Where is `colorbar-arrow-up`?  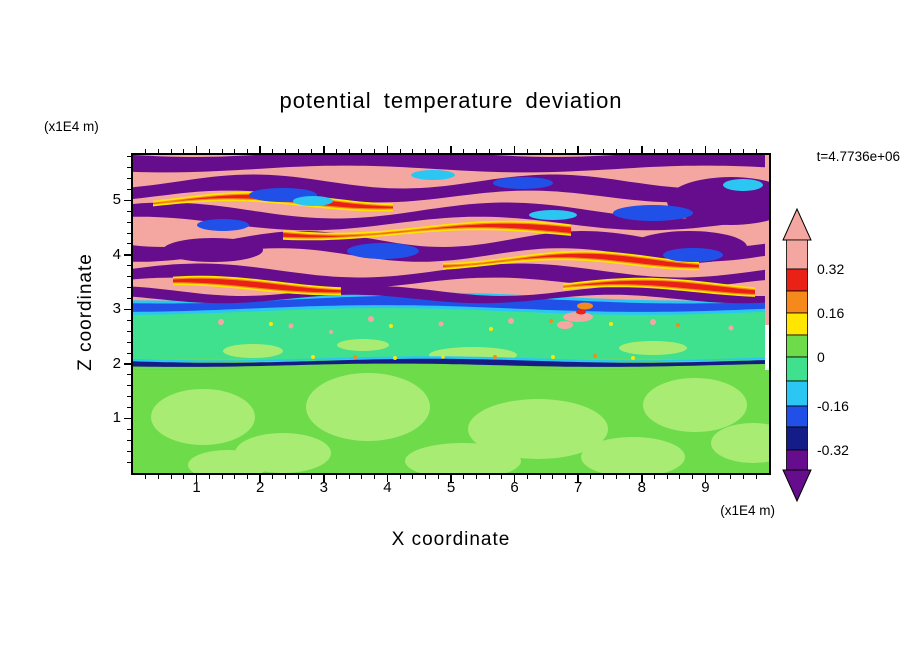
colorbar-arrow-up is located at coordinates (797, 224).